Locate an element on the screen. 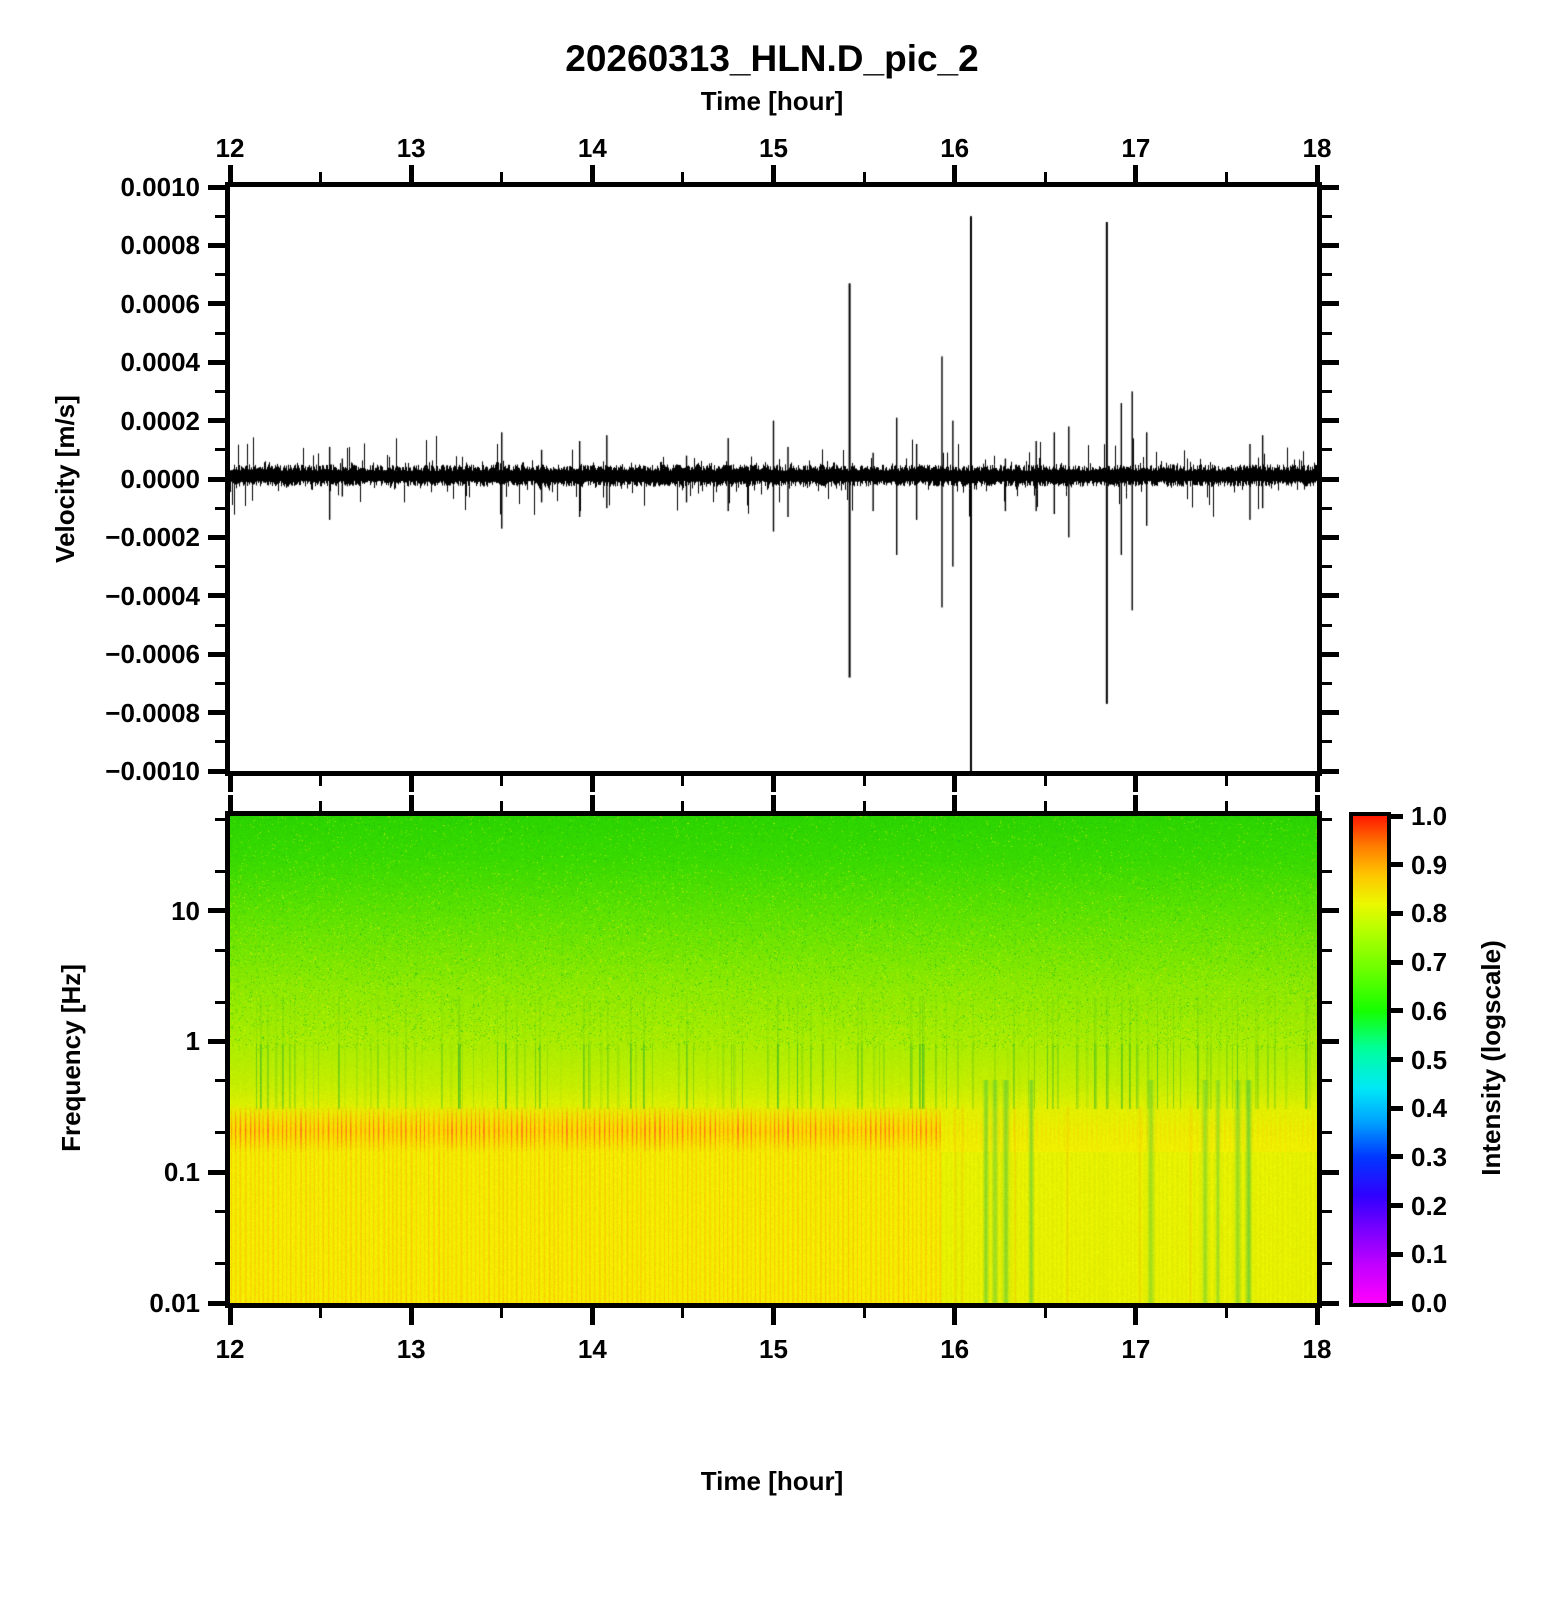  spec-x-tick-label: 14 is located at coordinates (592, 1349).